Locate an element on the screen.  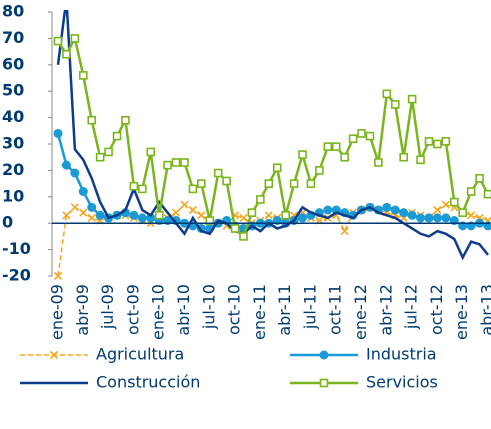
legend-label: Industria is located at coordinates (401, 354).